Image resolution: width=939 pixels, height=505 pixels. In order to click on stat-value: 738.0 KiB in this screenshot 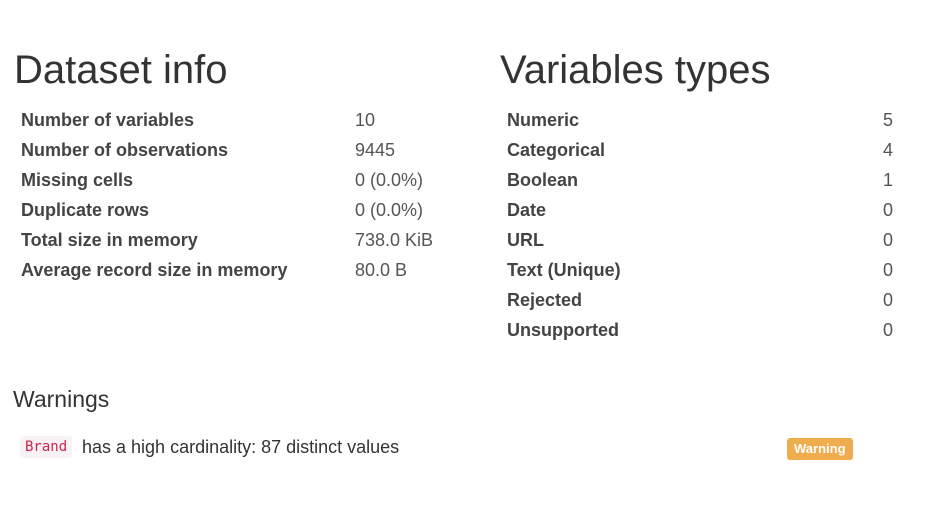, I will do `click(394, 240)`.